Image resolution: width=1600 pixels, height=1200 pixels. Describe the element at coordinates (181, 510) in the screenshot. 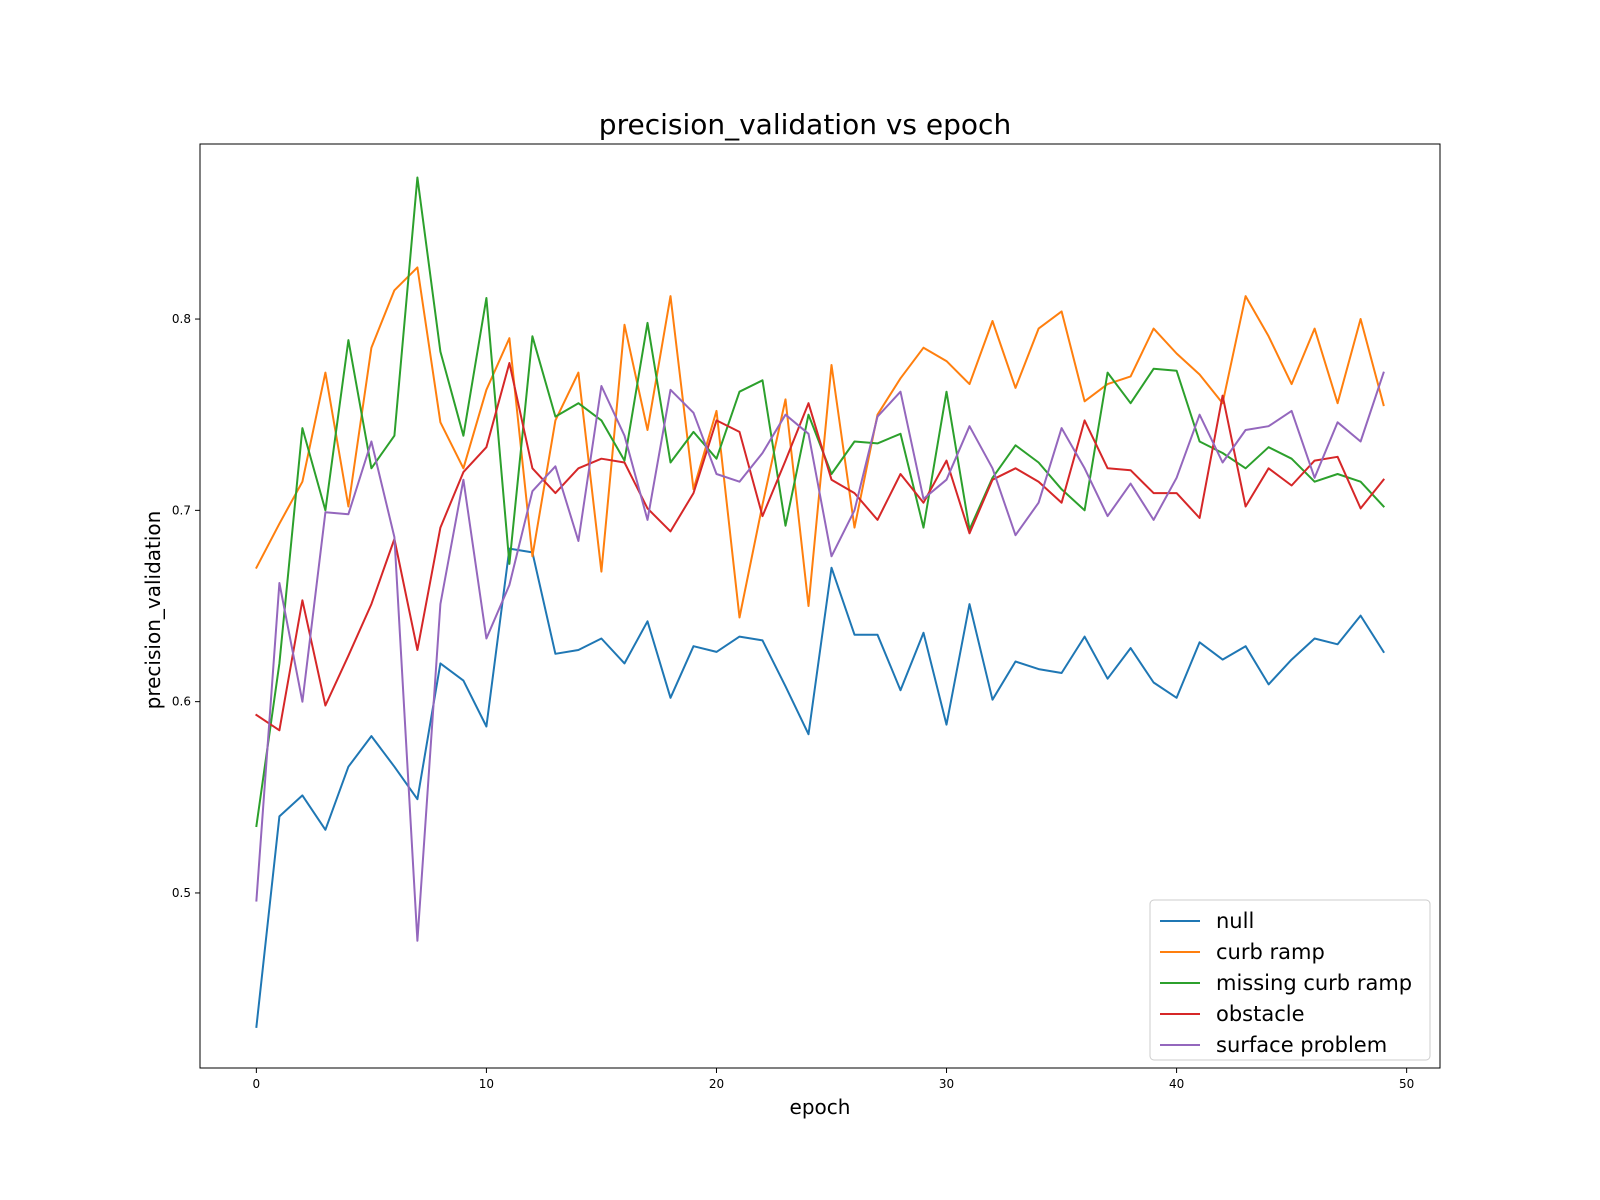

I see `y-tick-label-2: 0.7` at that location.